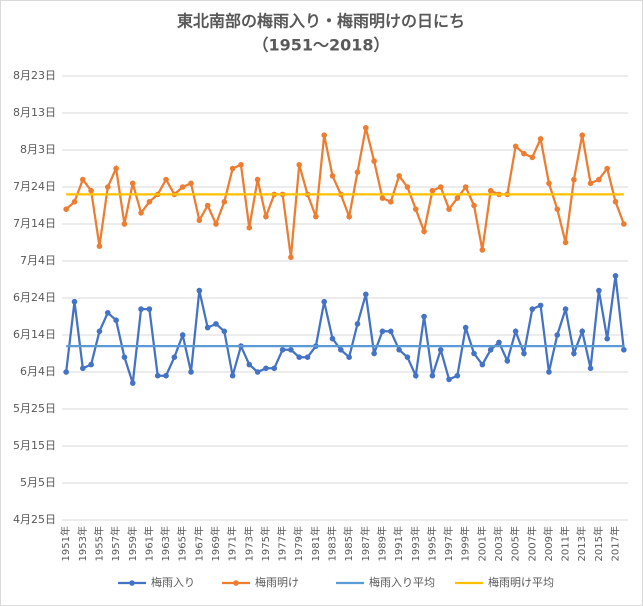 The height and width of the screenshot is (606, 643). I want to click on chart-subtitle: （1951～2018）, so click(320, 45).